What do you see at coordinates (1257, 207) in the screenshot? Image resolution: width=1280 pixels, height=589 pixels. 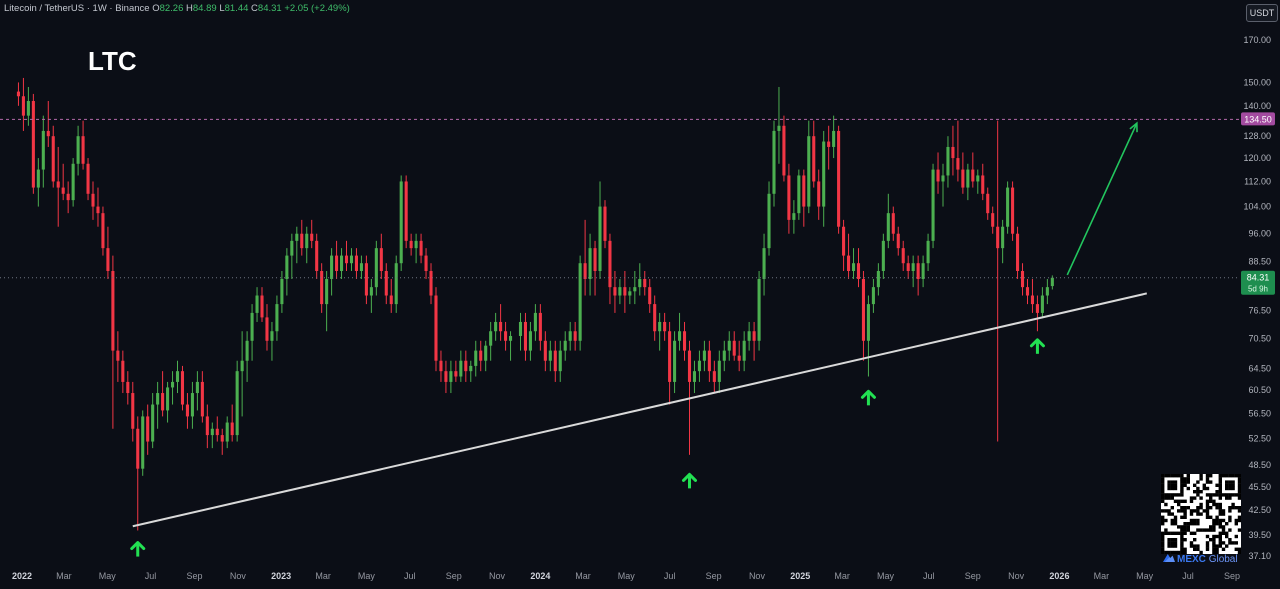 I see `price-tick-label: 104.00` at bounding box center [1257, 207].